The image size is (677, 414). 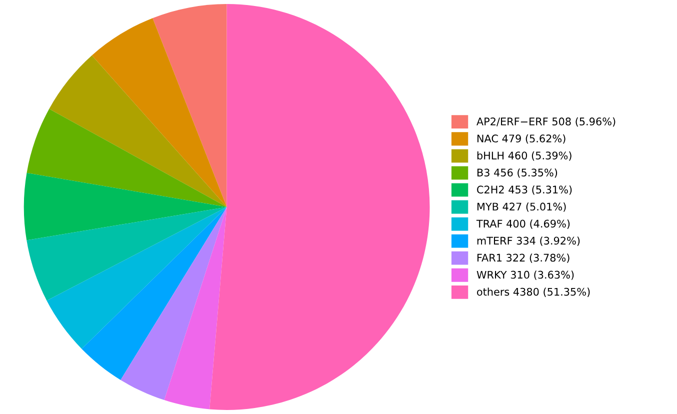 What do you see at coordinates (523, 224) in the screenshot?
I see `legend-label: TRAF 400 (4.69%)` at bounding box center [523, 224].